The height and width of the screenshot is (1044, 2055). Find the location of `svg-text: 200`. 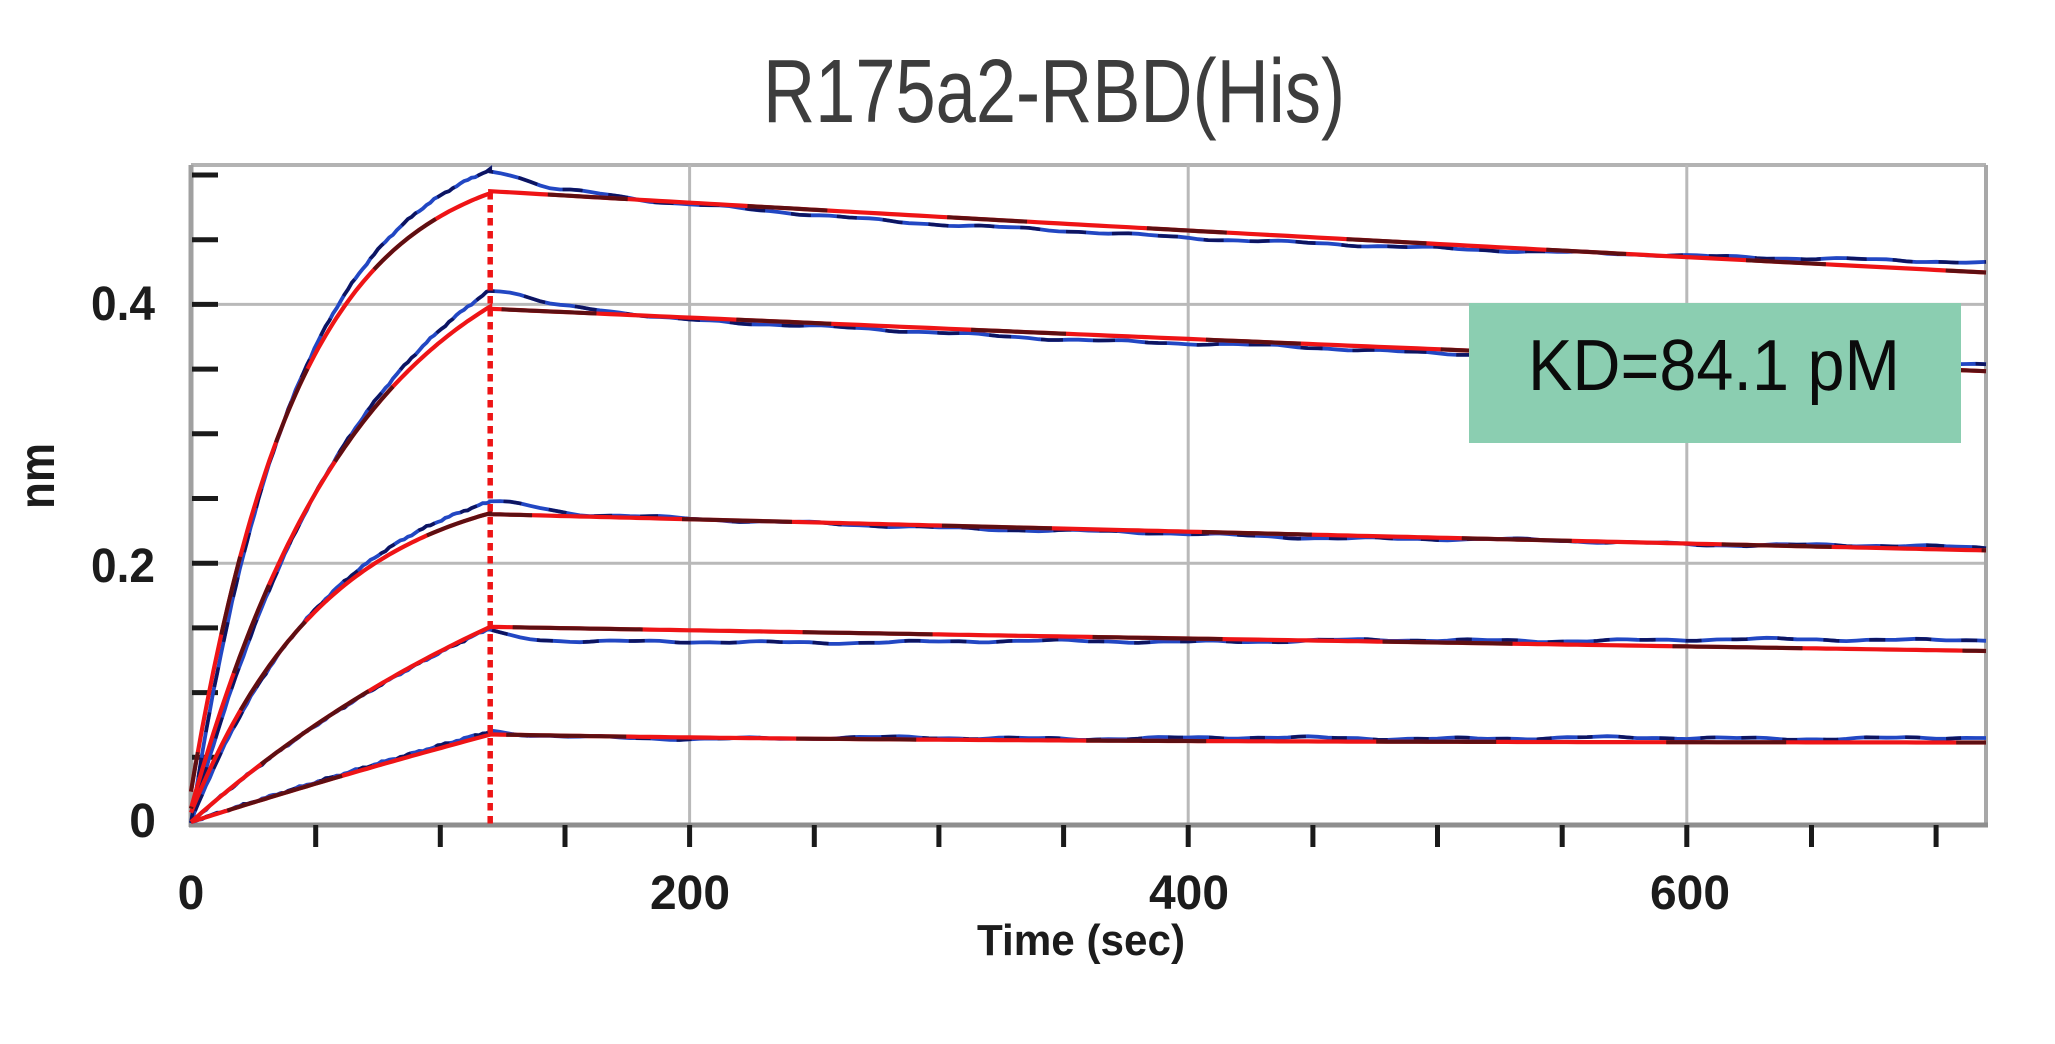

svg-text: 200 is located at coordinates (690, 893).